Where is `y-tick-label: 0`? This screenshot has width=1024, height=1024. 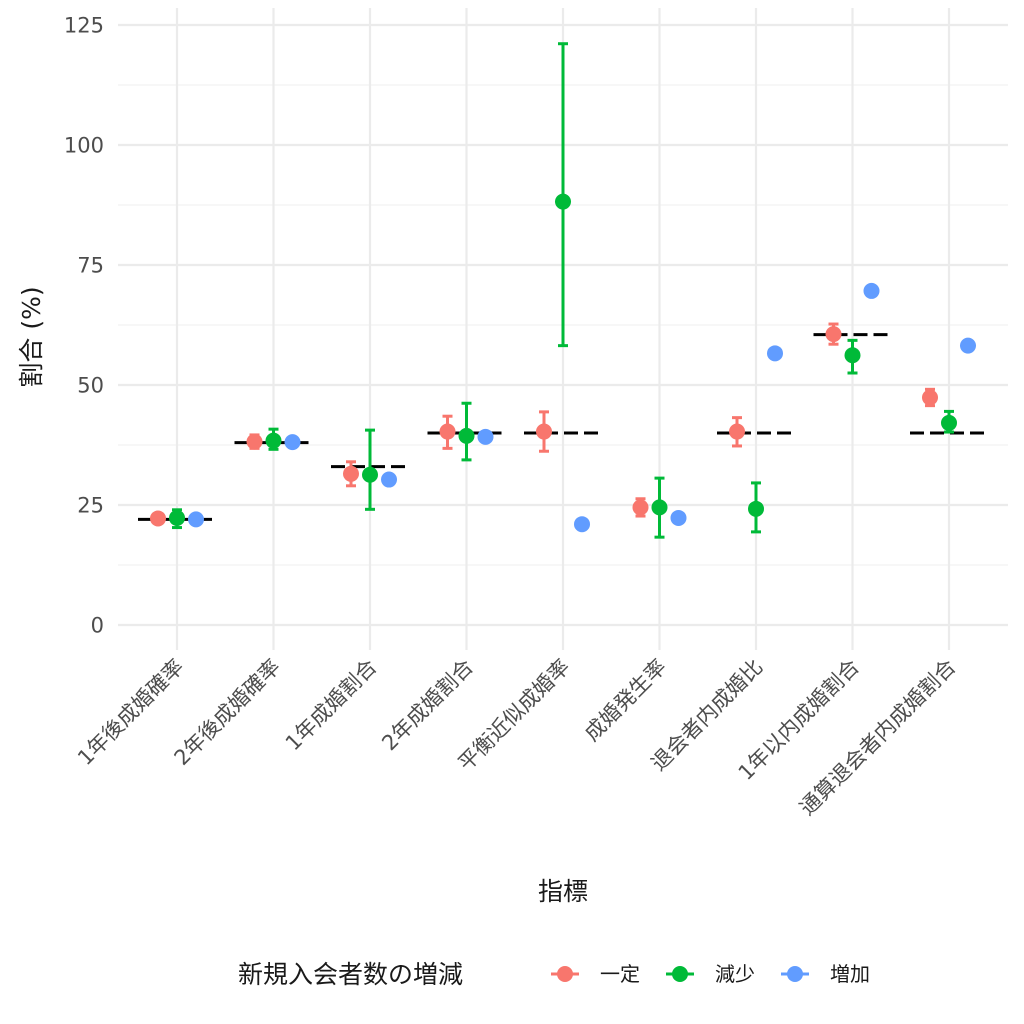
y-tick-label: 0 is located at coordinates (97, 626).